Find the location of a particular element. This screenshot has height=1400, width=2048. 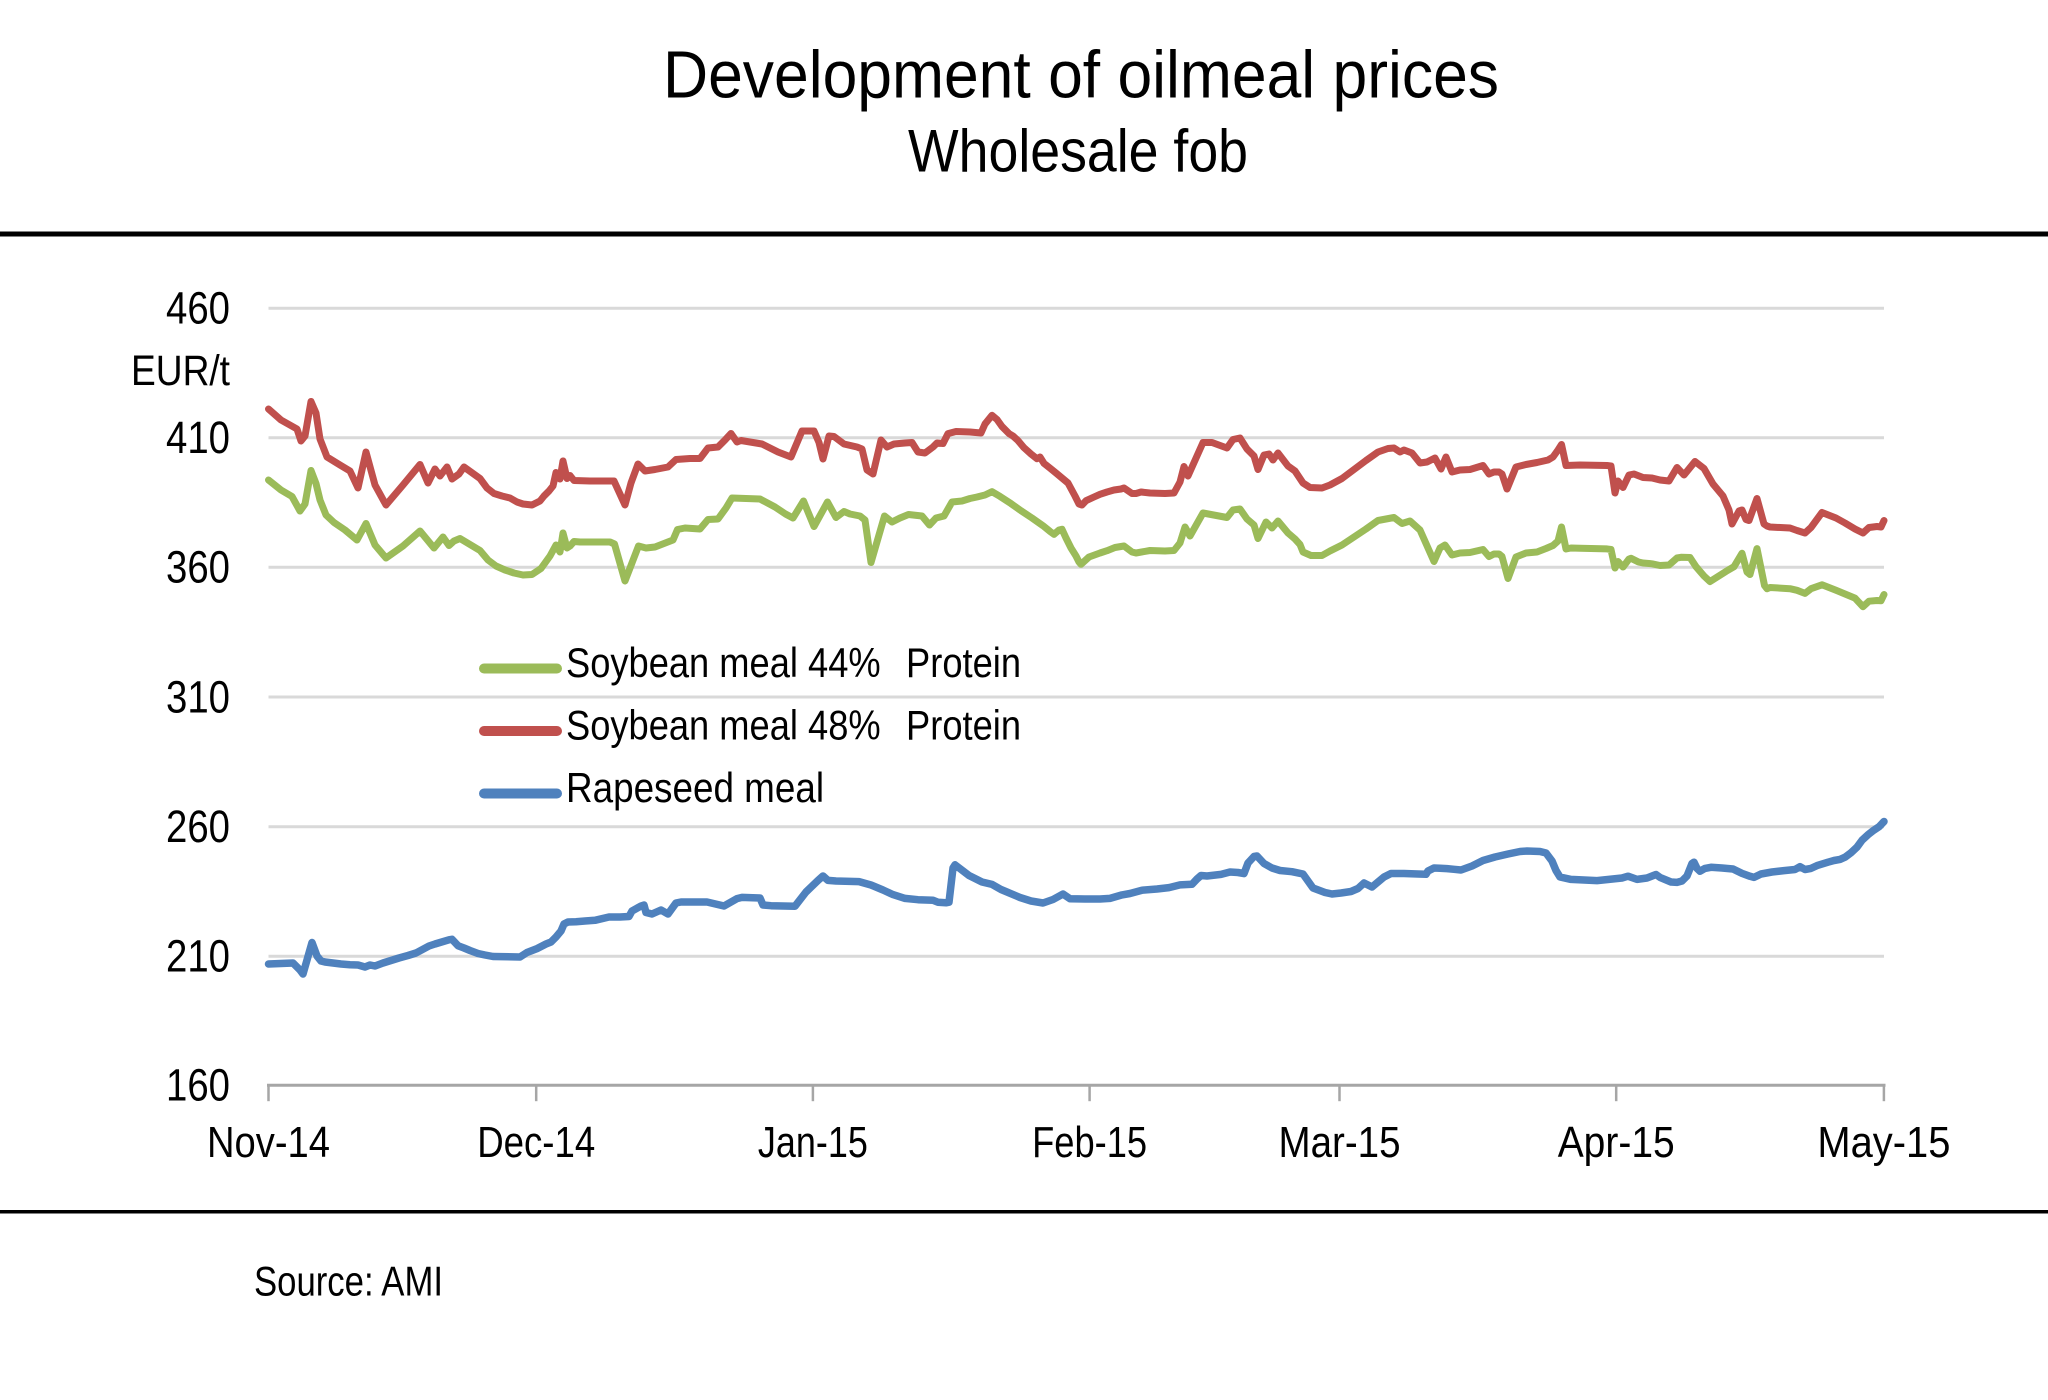

svg-text: Mar-15 is located at coordinates (1340, 1142).